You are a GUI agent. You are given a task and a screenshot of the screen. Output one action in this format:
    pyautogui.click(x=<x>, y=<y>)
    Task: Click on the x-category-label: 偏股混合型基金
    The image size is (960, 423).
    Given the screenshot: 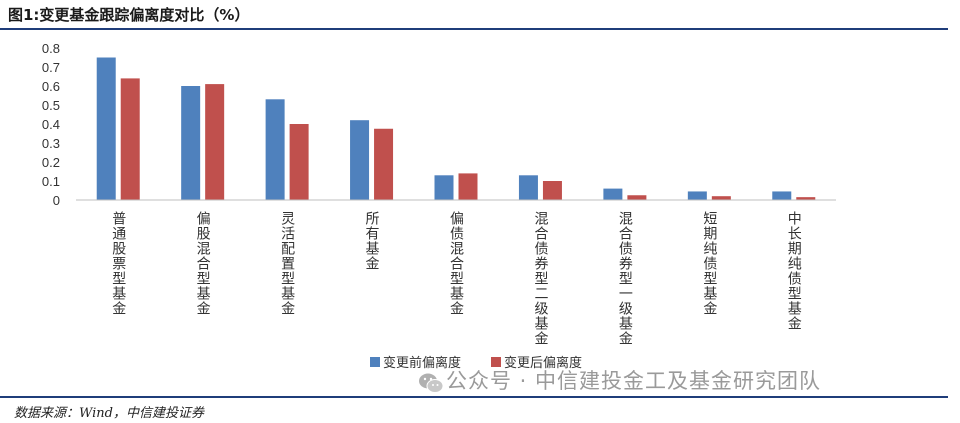 What is the action you would take?
    pyautogui.click(x=203, y=263)
    